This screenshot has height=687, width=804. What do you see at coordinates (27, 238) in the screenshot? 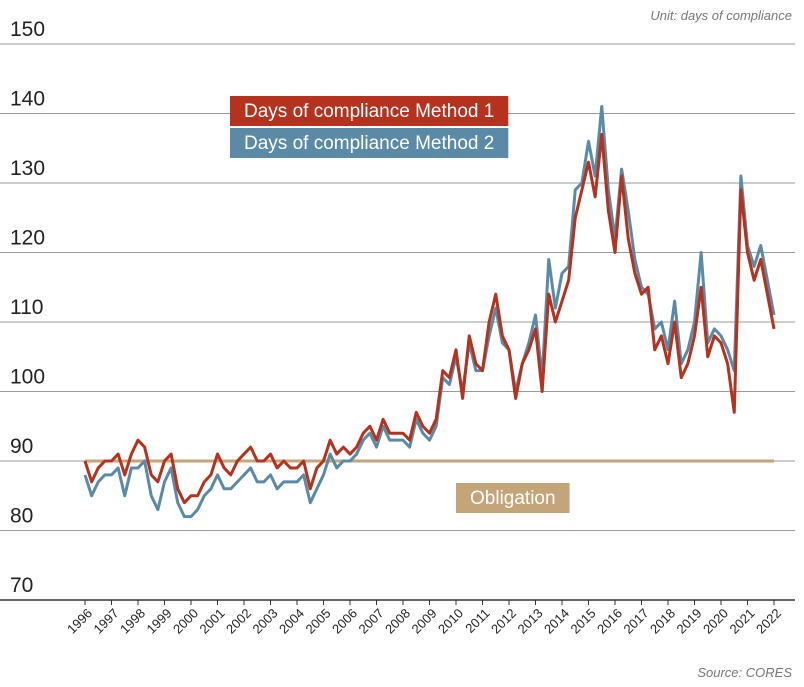
I see `y-tick-label: 120` at bounding box center [27, 238].